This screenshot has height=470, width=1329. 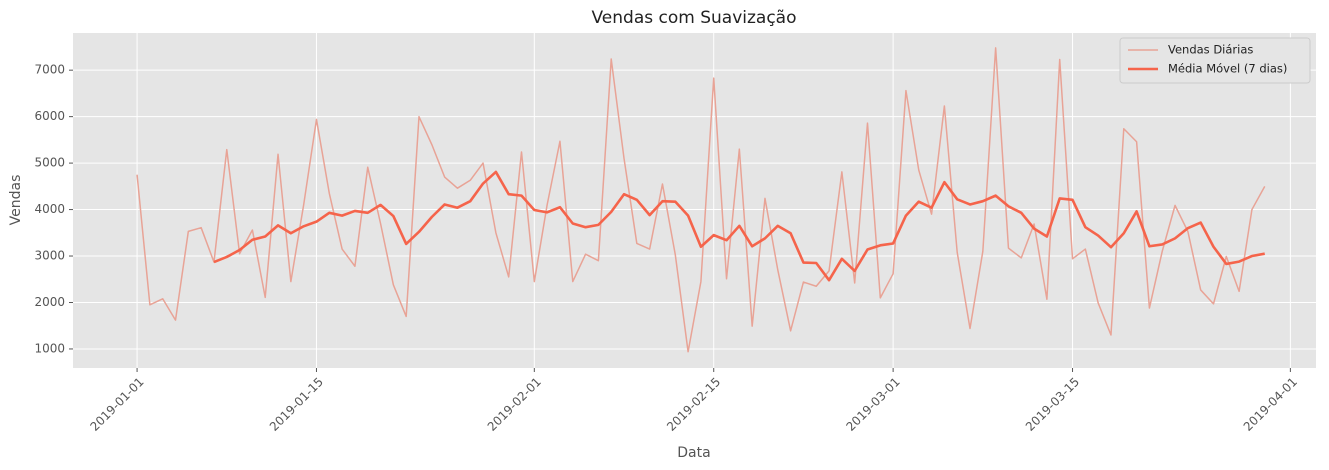 I want to click on y-tick-label: 1000, so click(x=49, y=348).